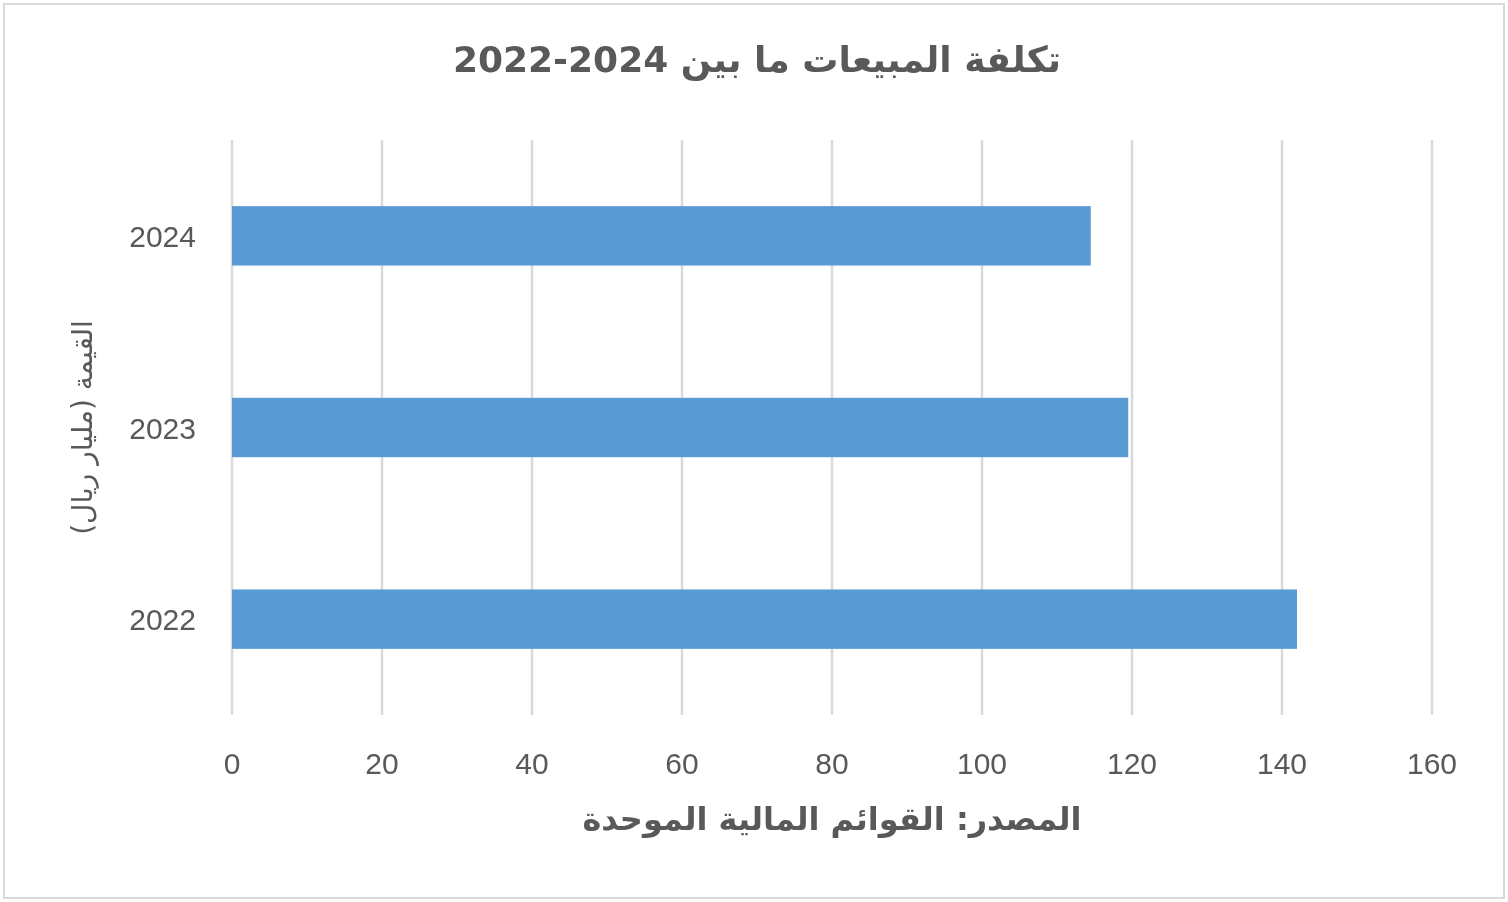 Image resolution: width=1508 pixels, height=902 pixels. Describe the element at coordinates (982, 763) in the screenshot. I see `x-tick-label: 100` at that location.